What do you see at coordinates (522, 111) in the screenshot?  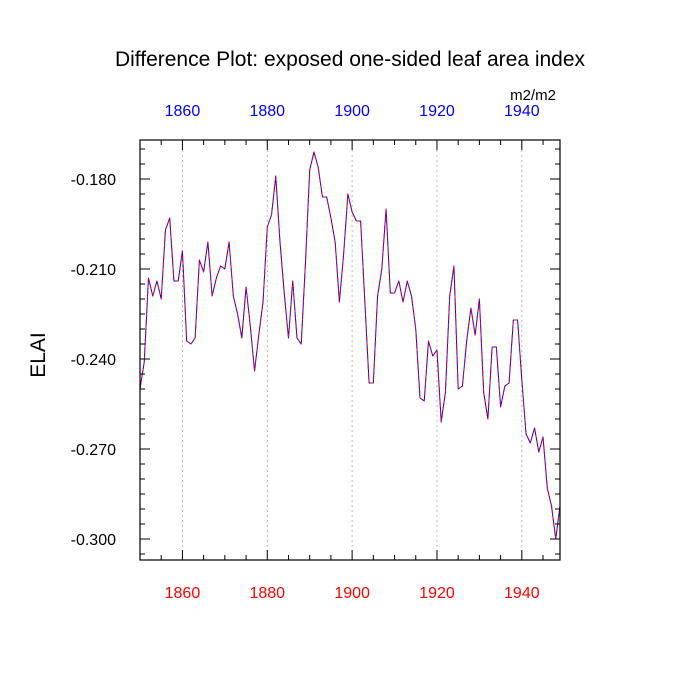 I see `x-tick-label-top-1940: 1940` at bounding box center [522, 111].